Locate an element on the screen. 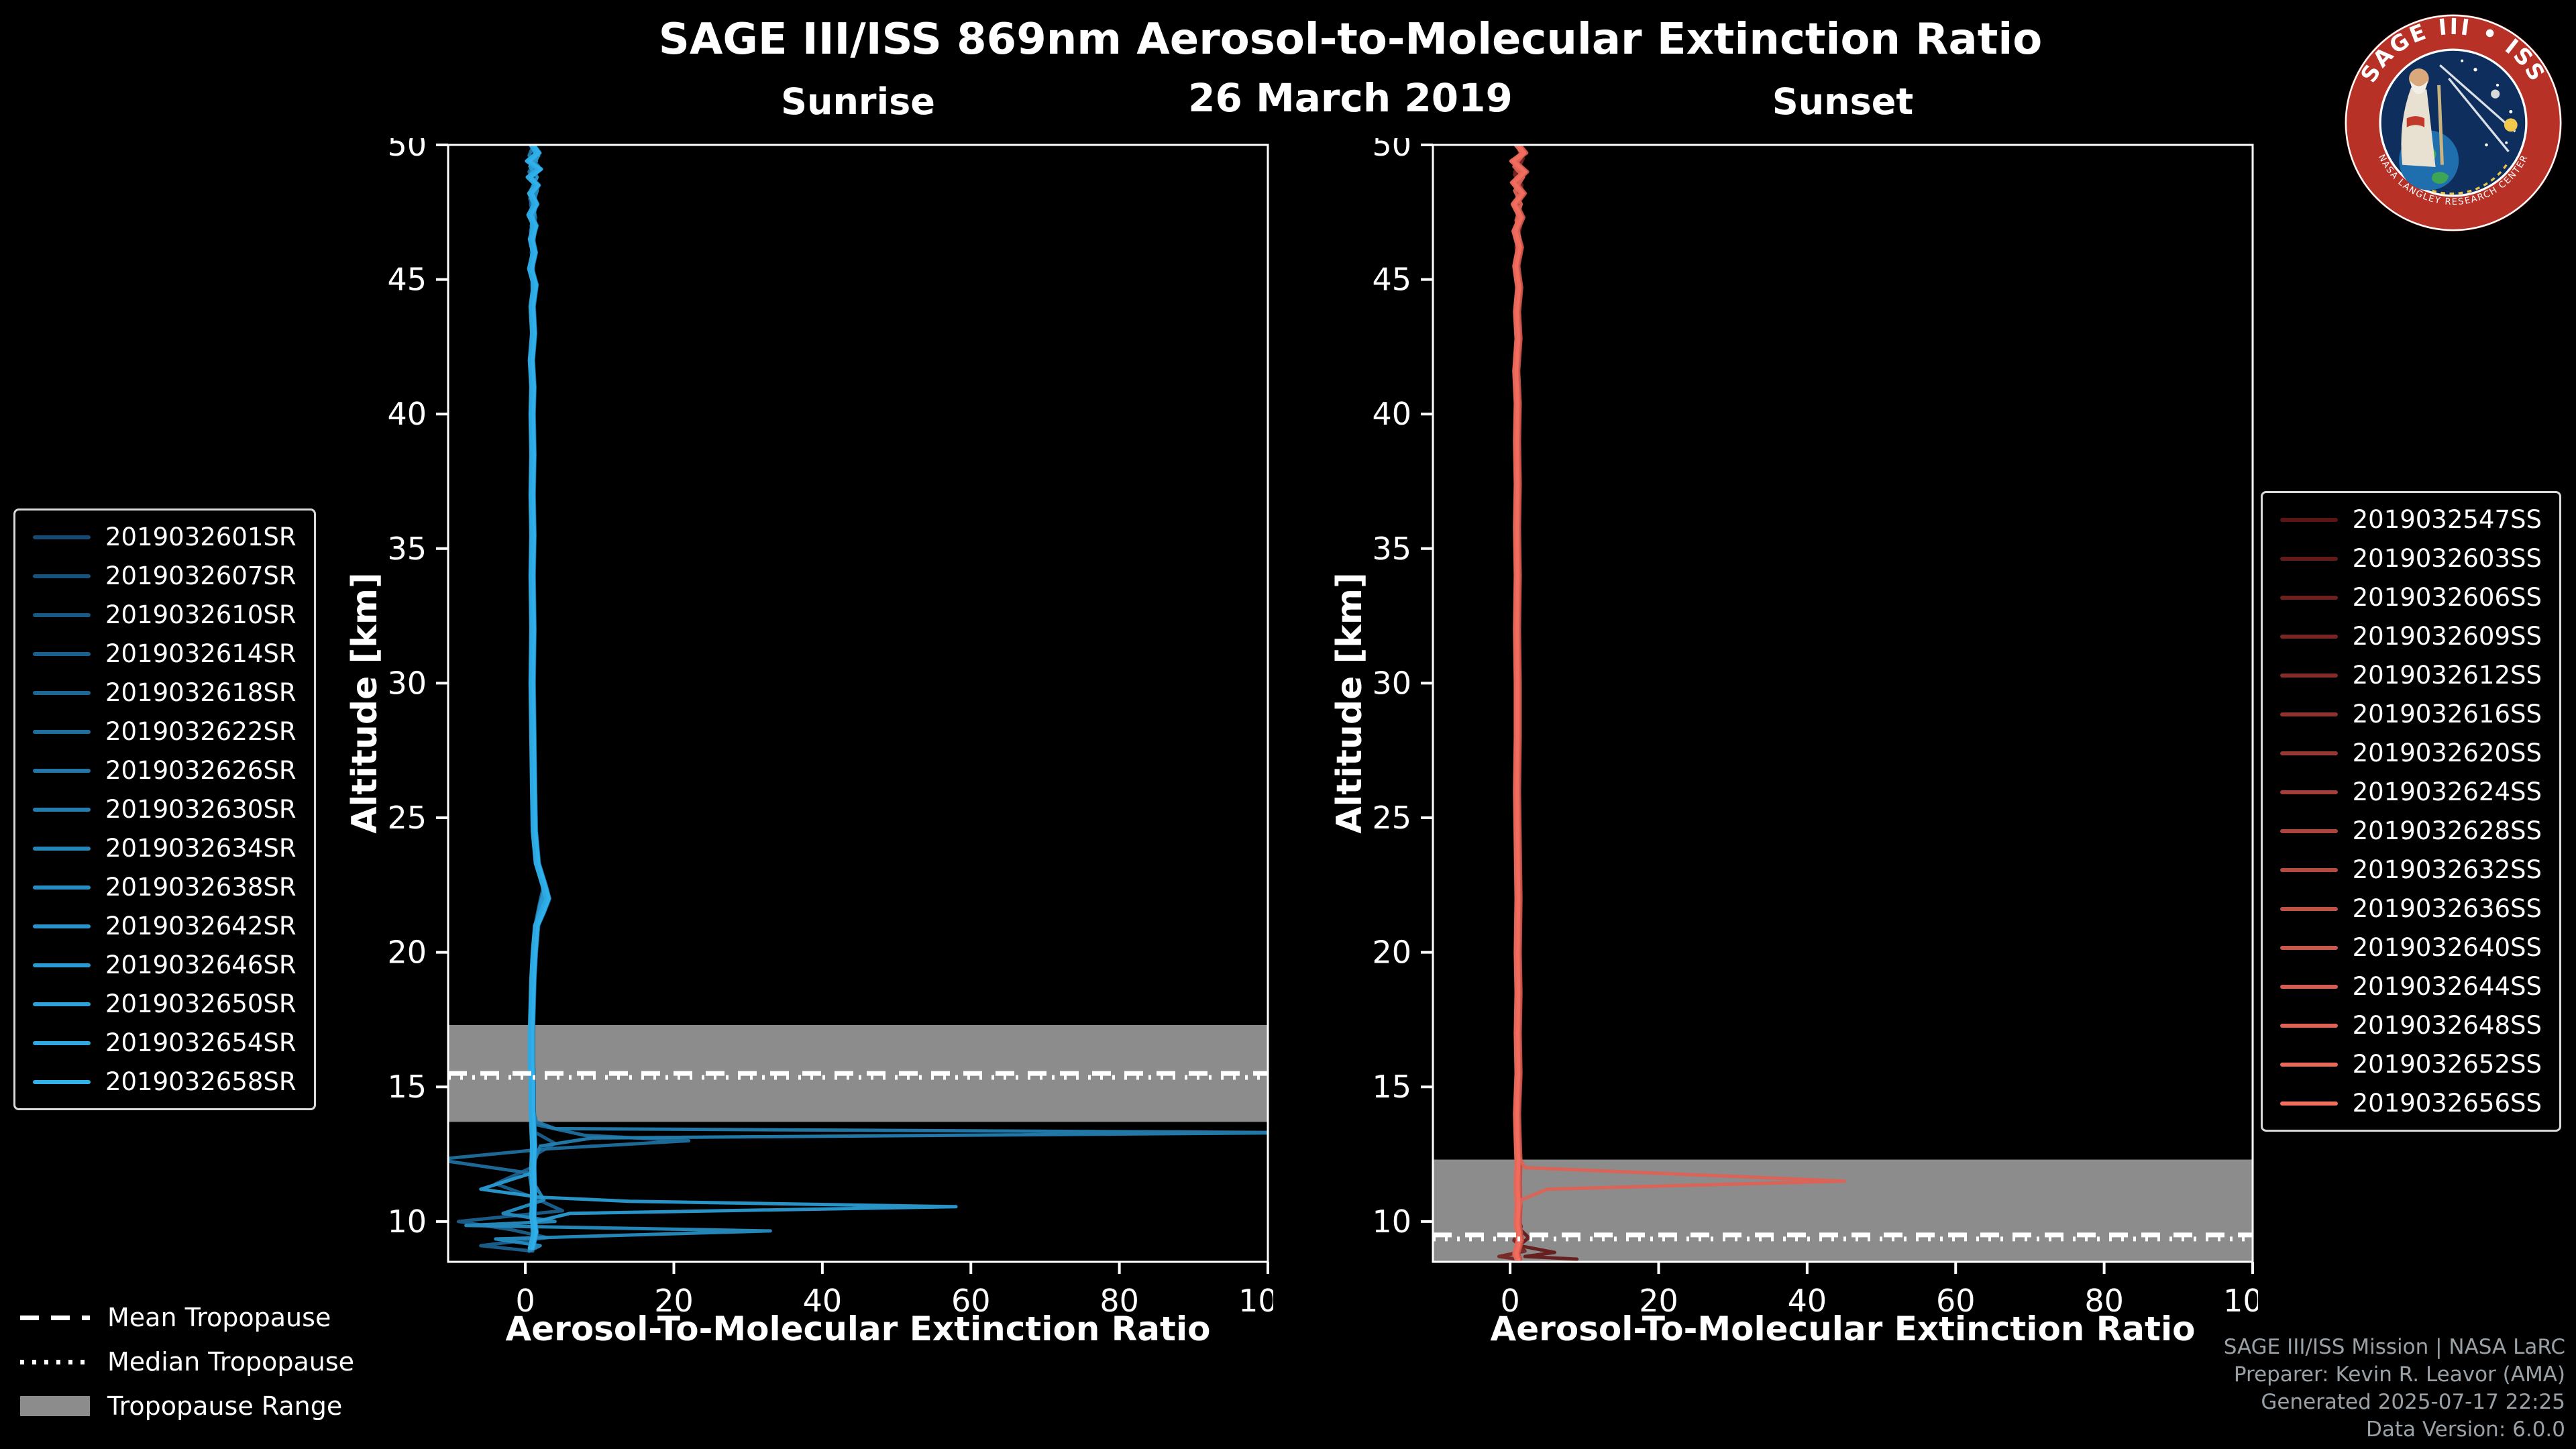 This screenshot has height=1449, width=2576. legend-label: 2019032638SR is located at coordinates (201, 887).